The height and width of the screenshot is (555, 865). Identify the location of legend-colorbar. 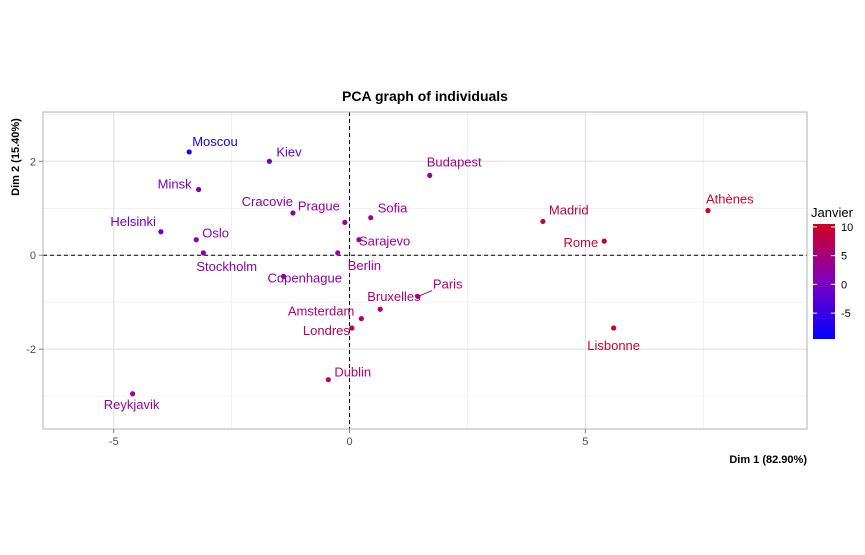
(824, 281).